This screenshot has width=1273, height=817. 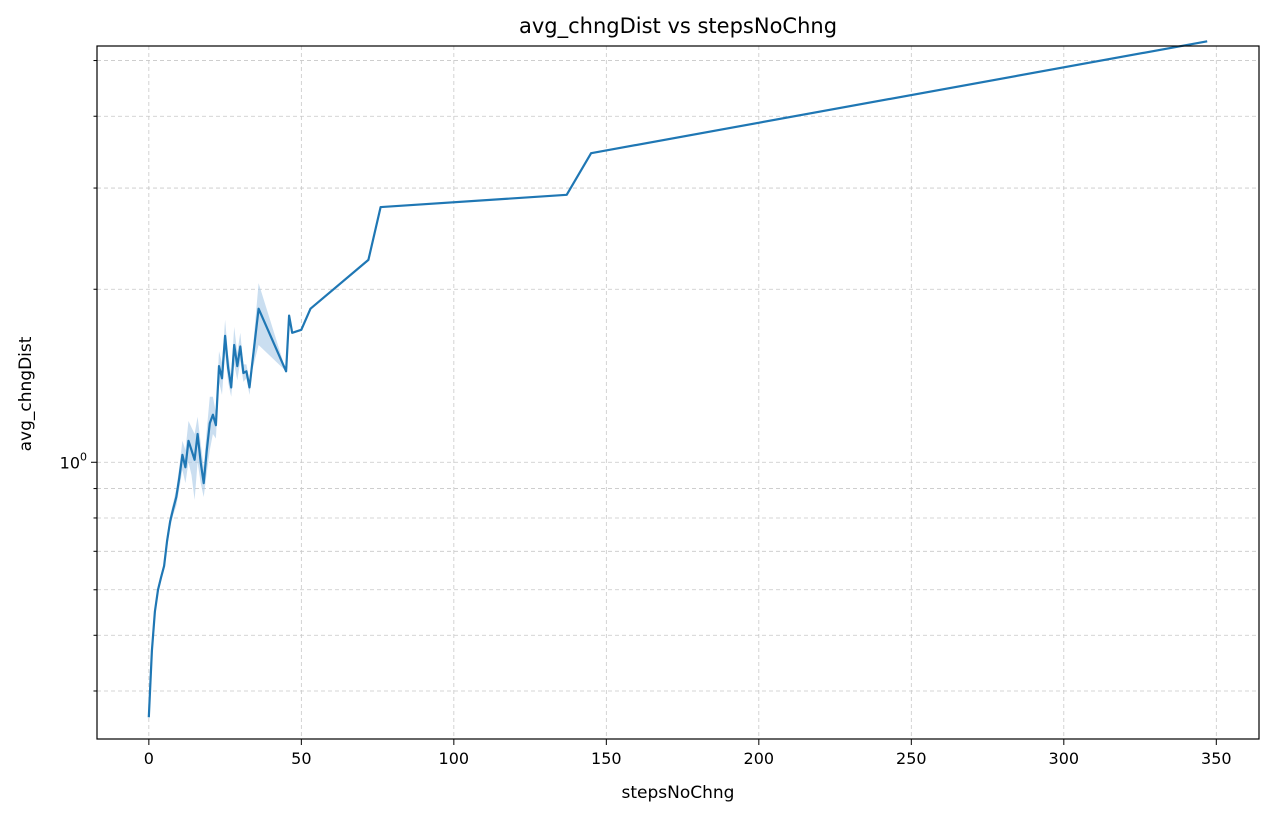 What do you see at coordinates (678, 26) in the screenshot?
I see `chart-title: avg_chngDist vs stepsNoChng` at bounding box center [678, 26].